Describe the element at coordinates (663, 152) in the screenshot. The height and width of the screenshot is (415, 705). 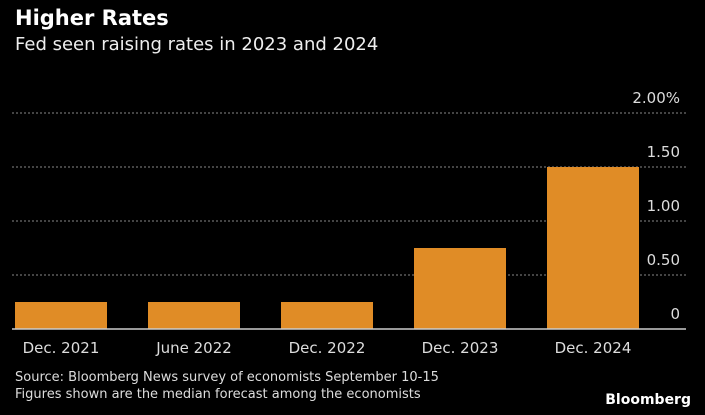
I see `y-tick-label: 1.50` at that location.